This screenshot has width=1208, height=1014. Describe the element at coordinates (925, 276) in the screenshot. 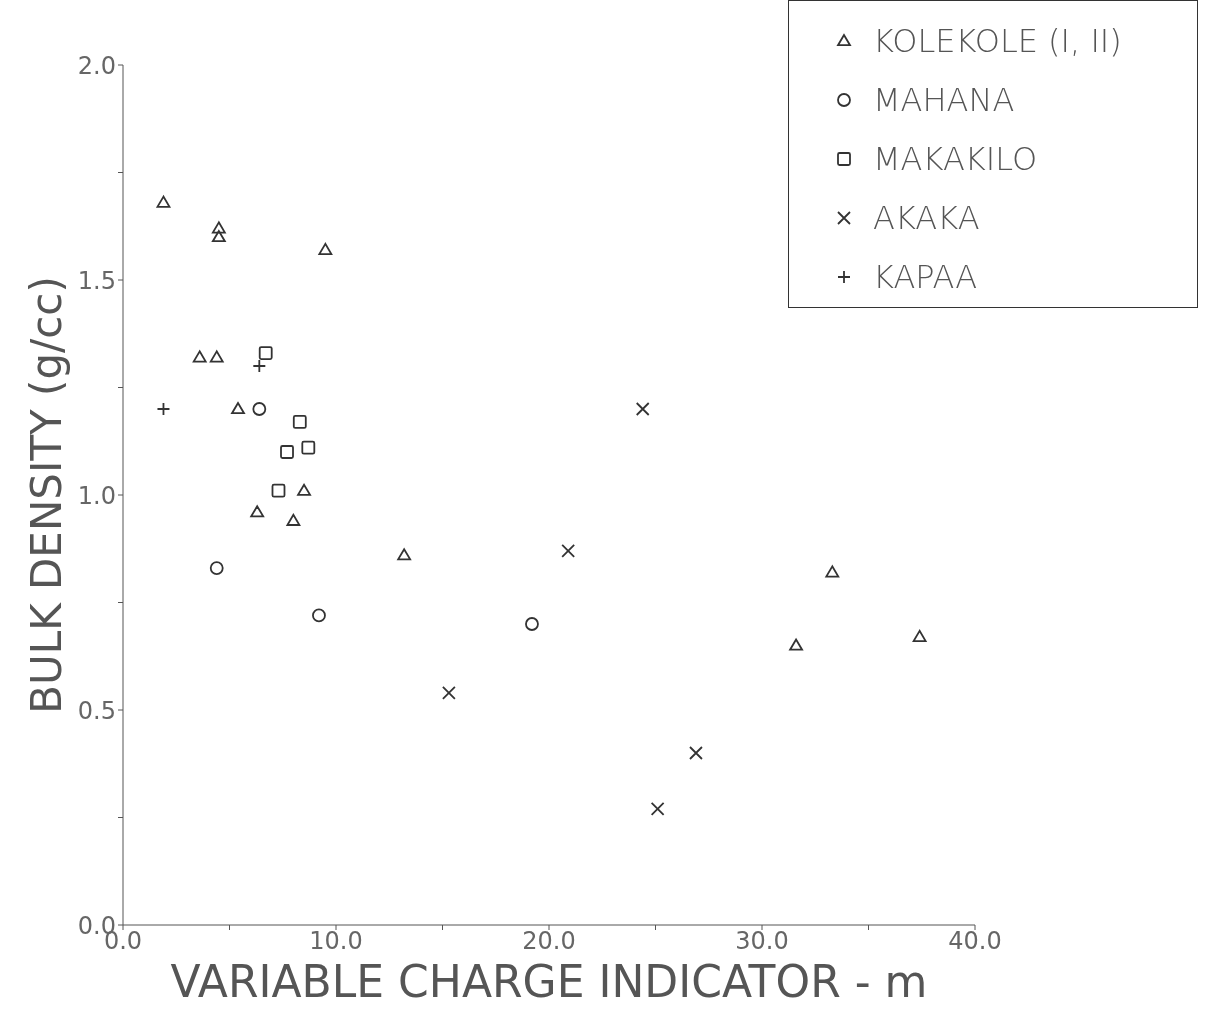

I see `legend-label: KAPAA` at that location.